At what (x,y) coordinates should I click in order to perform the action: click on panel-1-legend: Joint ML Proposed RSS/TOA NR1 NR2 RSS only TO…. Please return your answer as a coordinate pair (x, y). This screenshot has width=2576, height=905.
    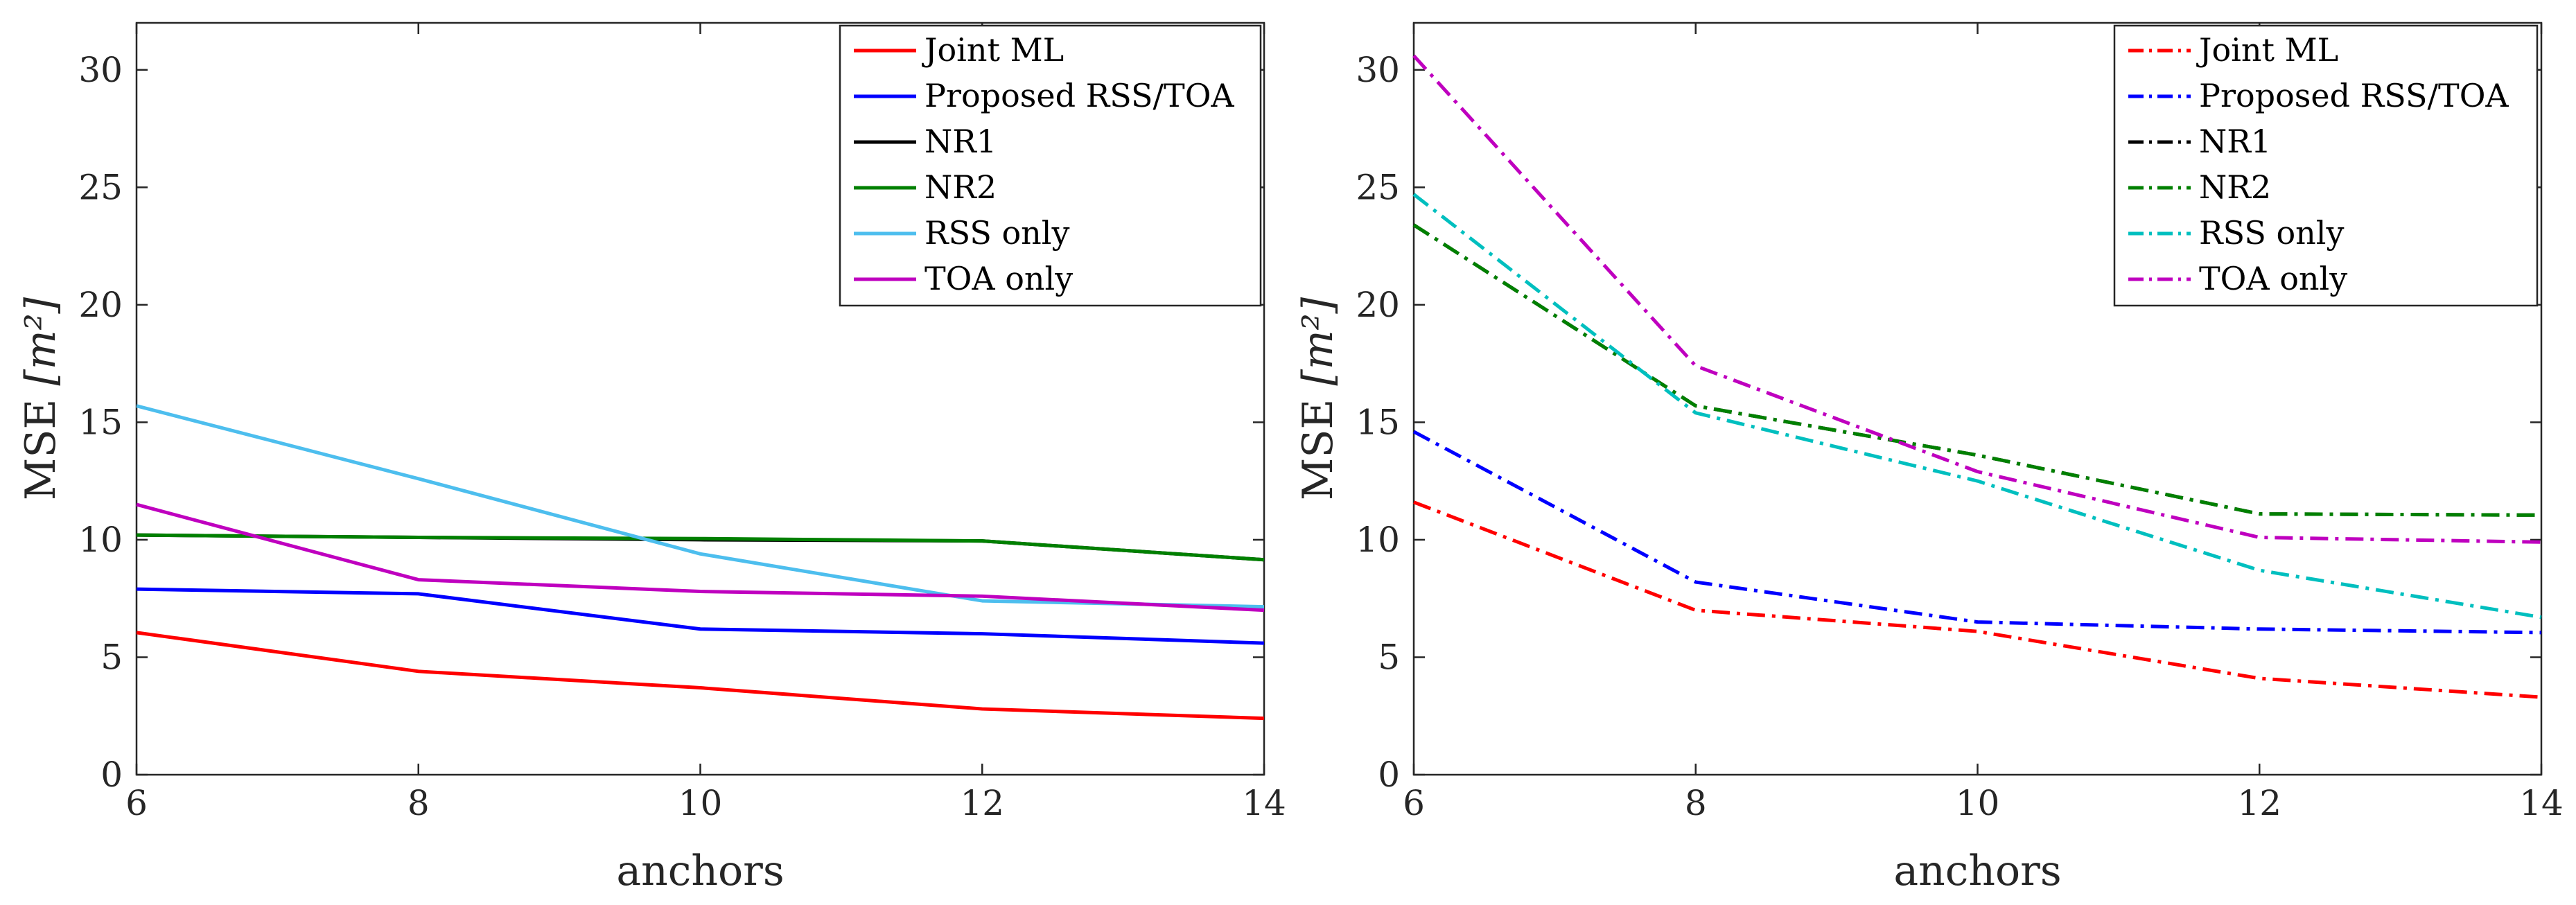
    Looking at the image, I should click on (1050, 165).